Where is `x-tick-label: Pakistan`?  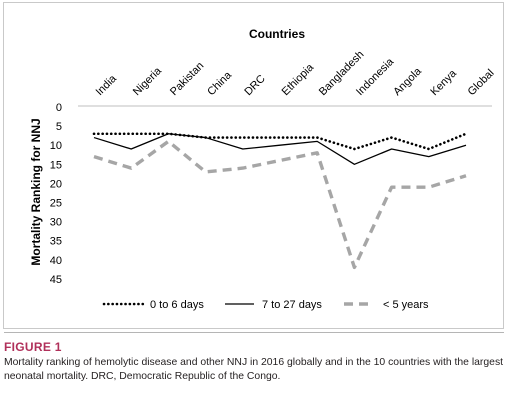
x-tick-label: Pakistan is located at coordinates (187, 79).